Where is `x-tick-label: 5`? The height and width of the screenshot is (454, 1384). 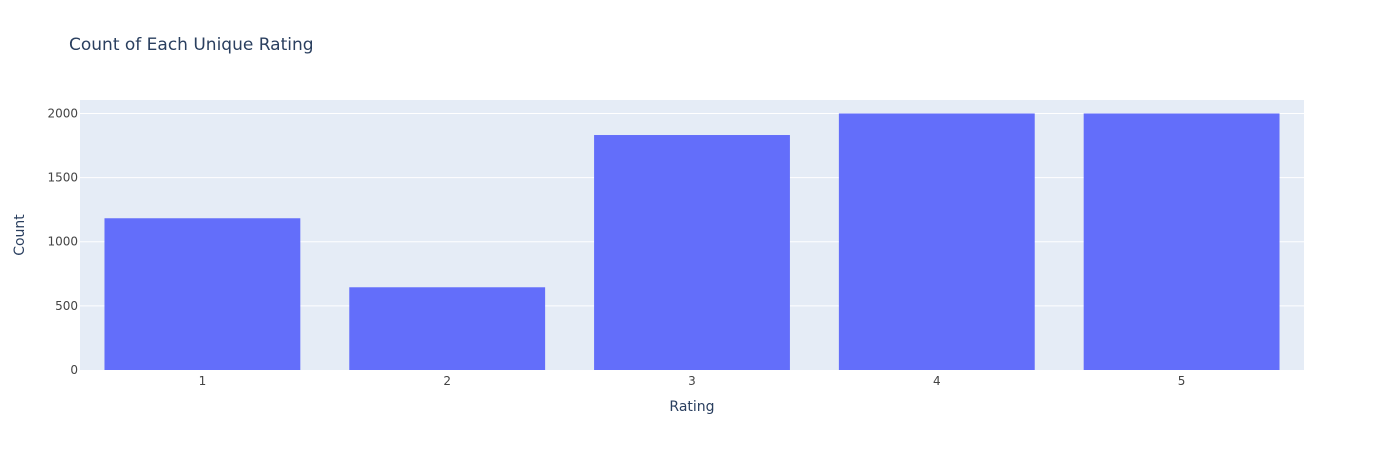 x-tick-label: 5 is located at coordinates (1182, 381).